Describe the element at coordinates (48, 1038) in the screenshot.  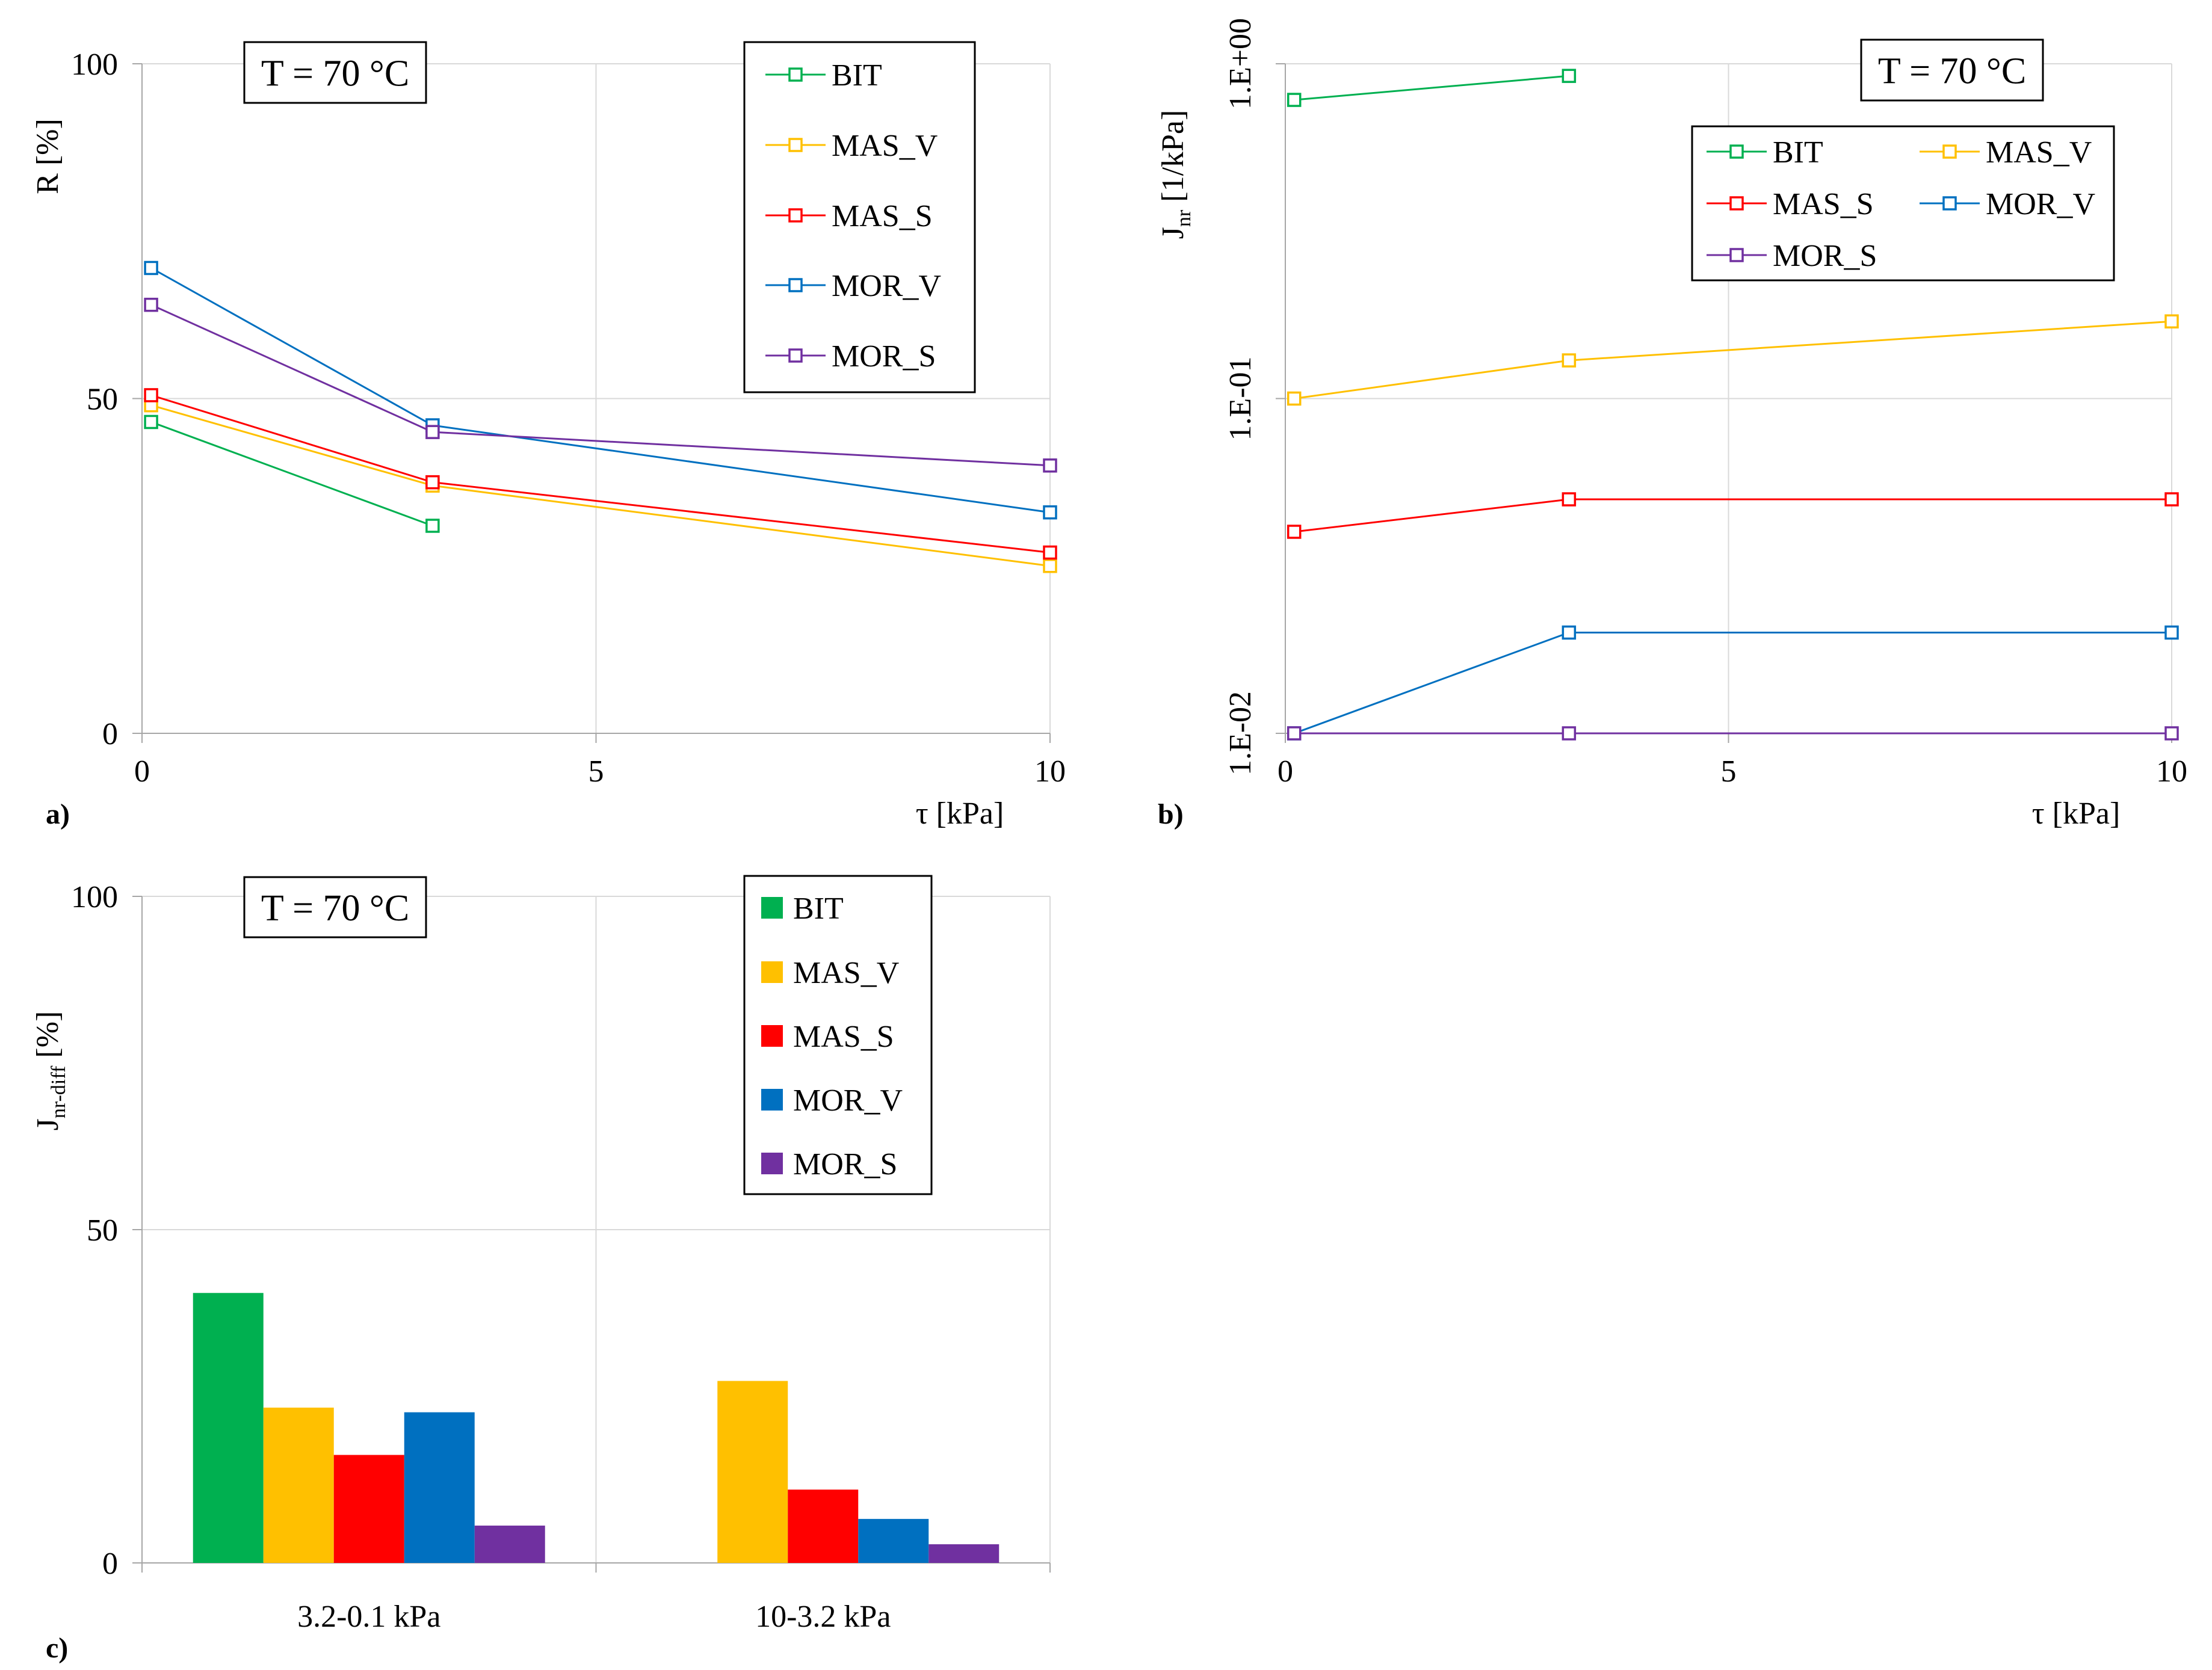
I see `y-axis-title-unit: [%]` at that location.